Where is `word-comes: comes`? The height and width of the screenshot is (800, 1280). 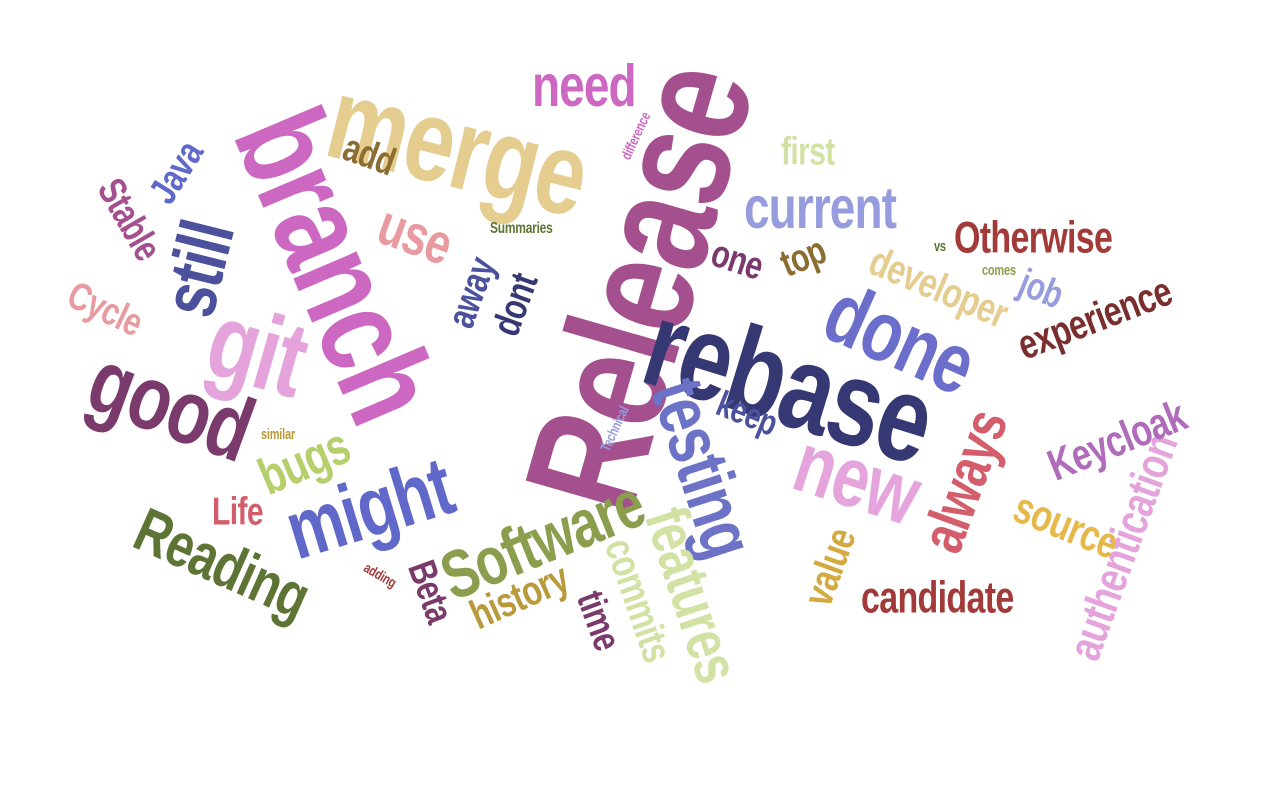 word-comes: comes is located at coordinates (999, 271).